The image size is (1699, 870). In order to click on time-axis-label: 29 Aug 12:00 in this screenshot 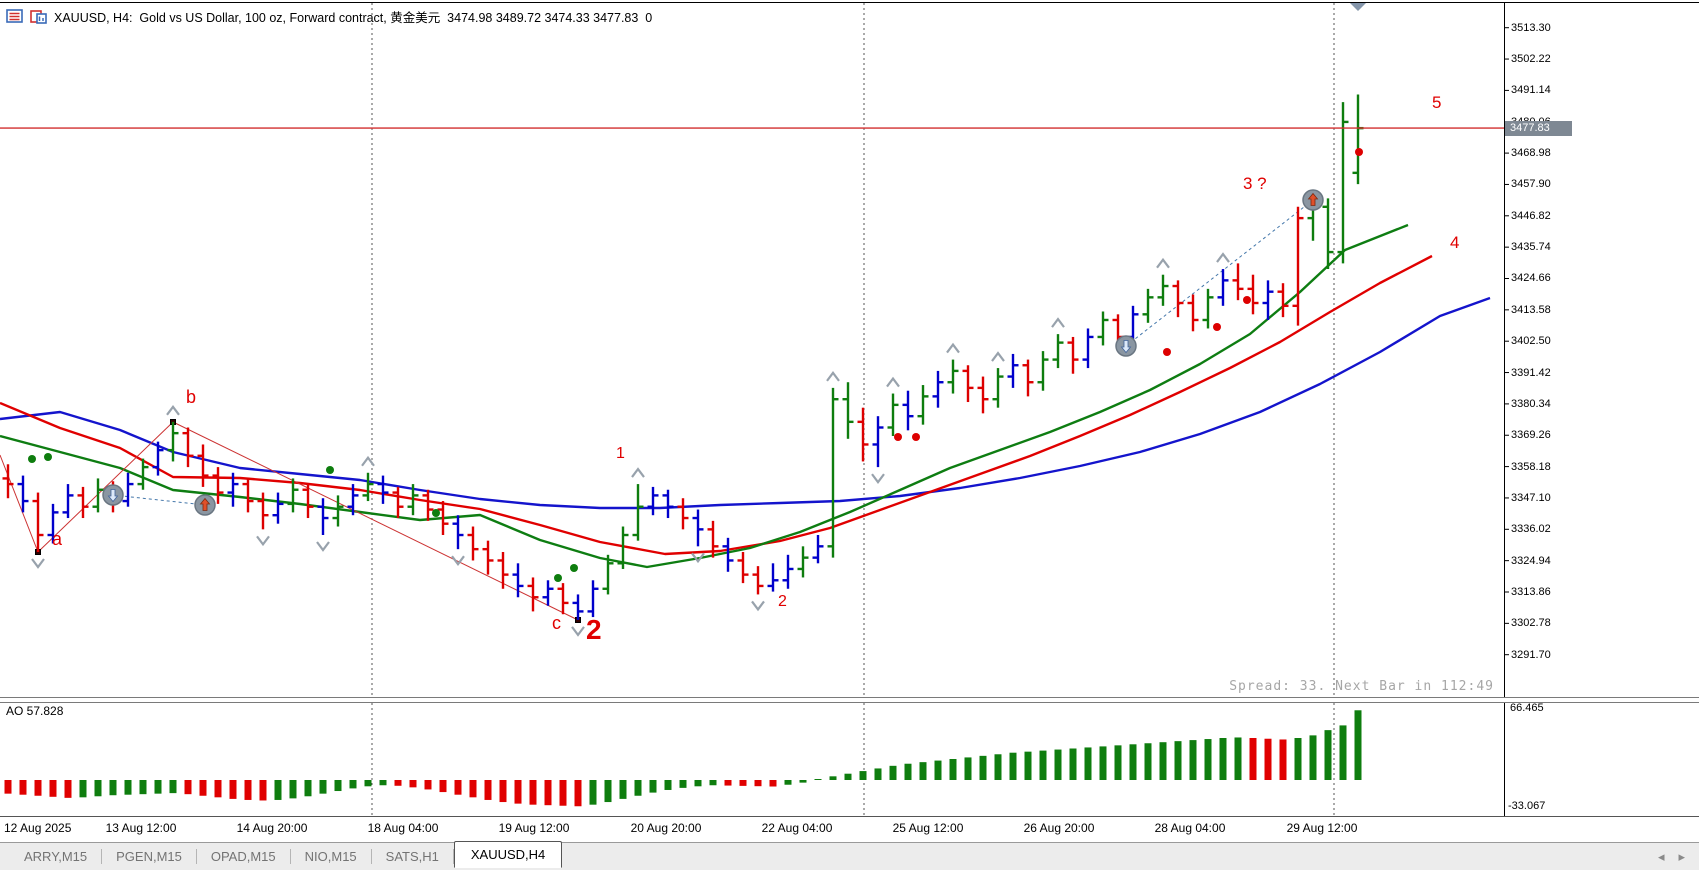, I will do `click(1322, 828)`.